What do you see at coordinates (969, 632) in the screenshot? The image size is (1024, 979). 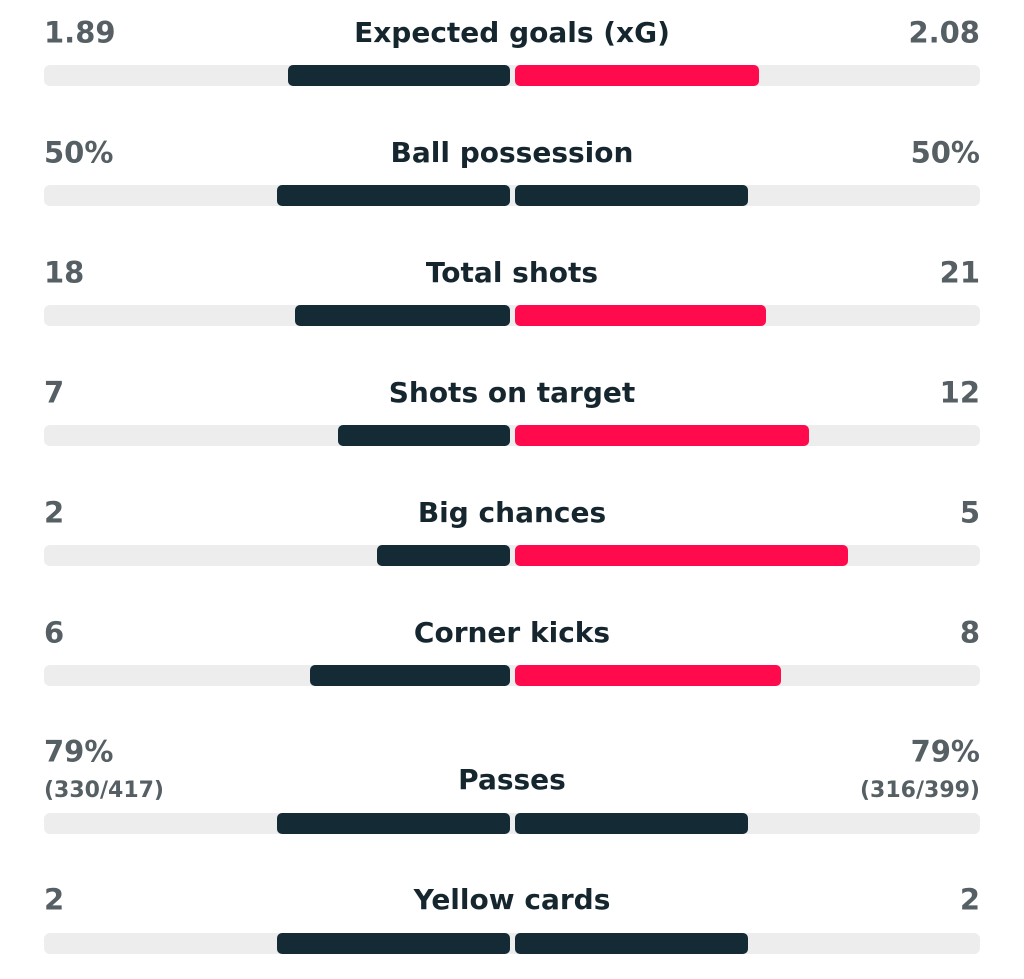 I see `away-value: 8` at bounding box center [969, 632].